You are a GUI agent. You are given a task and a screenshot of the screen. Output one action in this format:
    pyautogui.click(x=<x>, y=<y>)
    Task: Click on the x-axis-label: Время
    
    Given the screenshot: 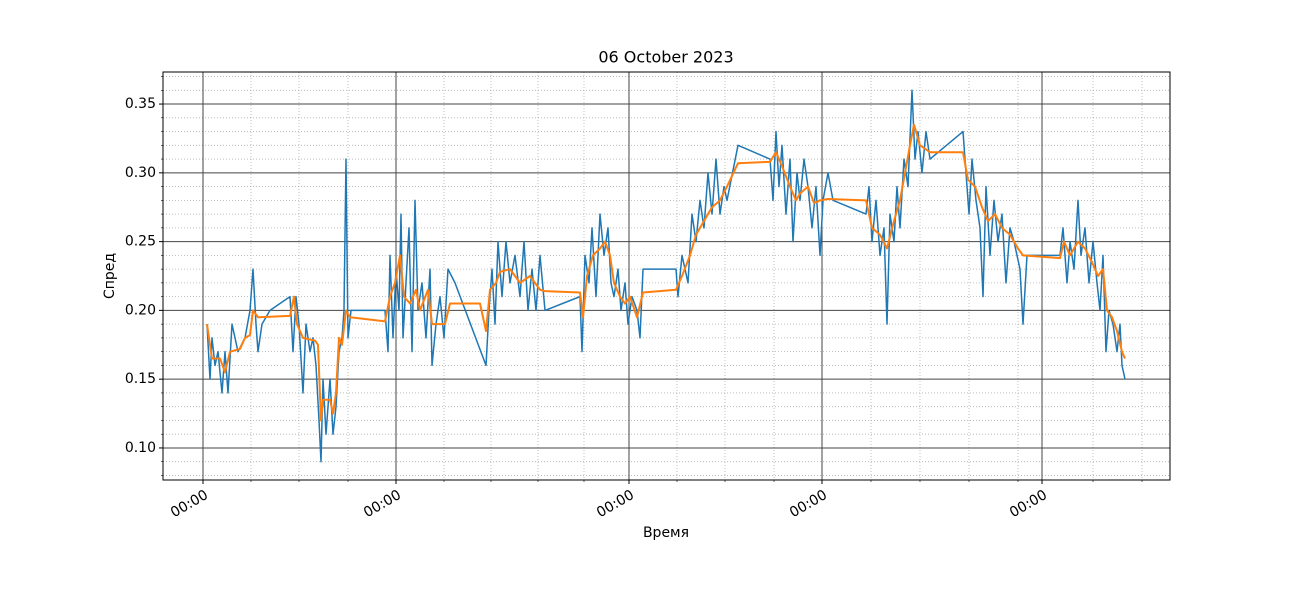 What is the action you would take?
    pyautogui.click(x=666, y=533)
    